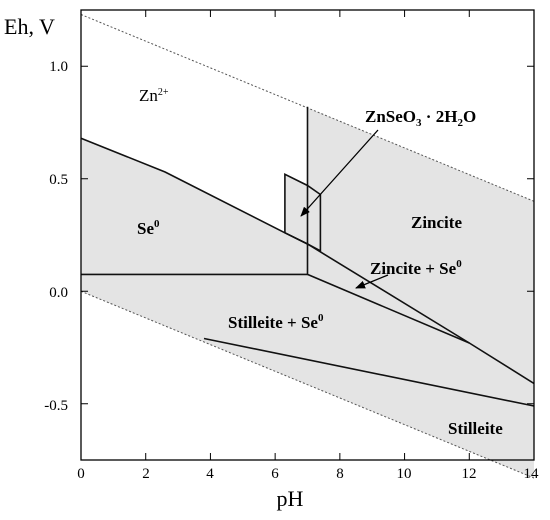 The width and height of the screenshot is (550, 520). Describe the element at coordinates (404, 474) in the screenshot. I see `x-tick-label: 10` at that location.